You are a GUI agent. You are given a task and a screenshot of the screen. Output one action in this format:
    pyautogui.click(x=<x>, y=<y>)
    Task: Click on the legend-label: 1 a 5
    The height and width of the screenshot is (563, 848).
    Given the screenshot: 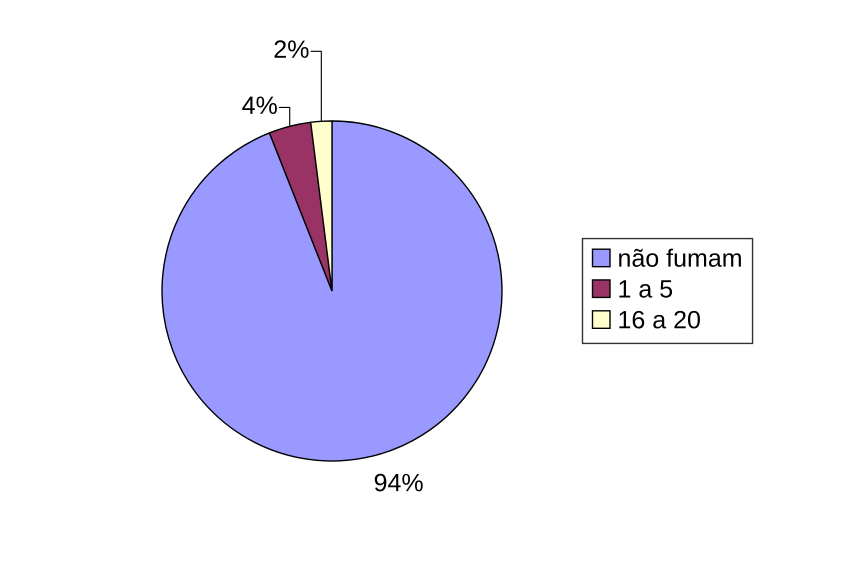 What is the action you would take?
    pyautogui.click(x=645, y=289)
    